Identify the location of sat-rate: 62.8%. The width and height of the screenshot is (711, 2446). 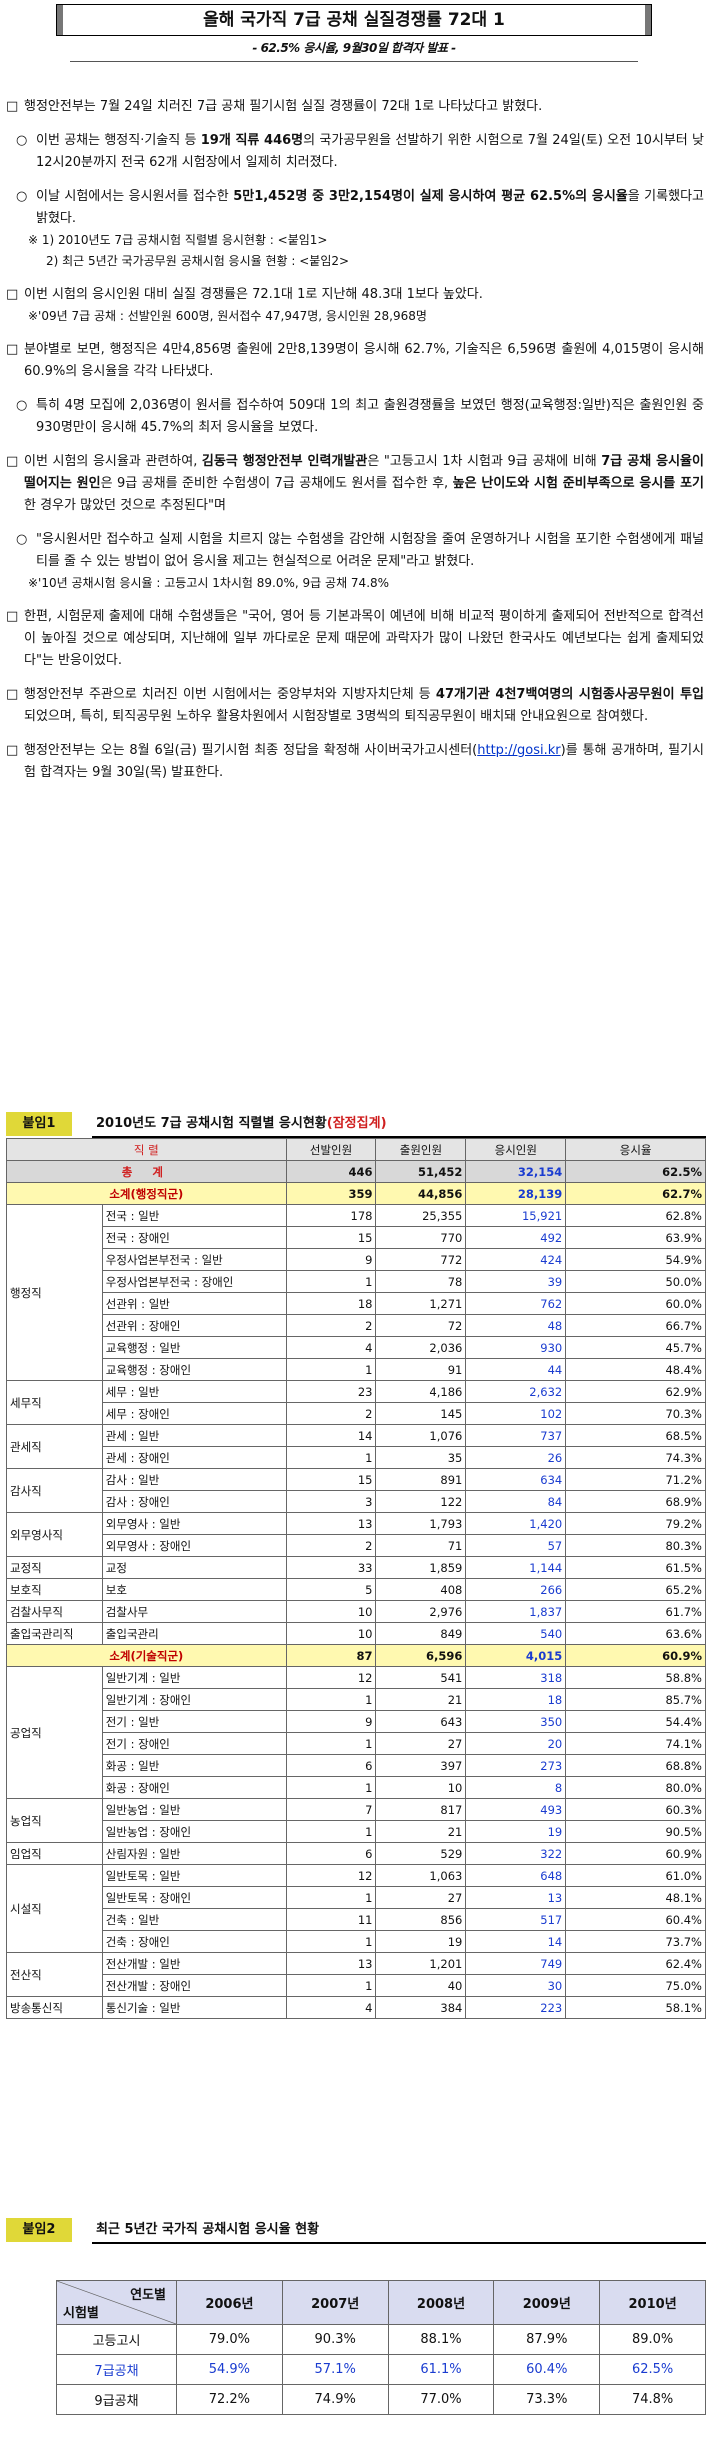
(635, 1215).